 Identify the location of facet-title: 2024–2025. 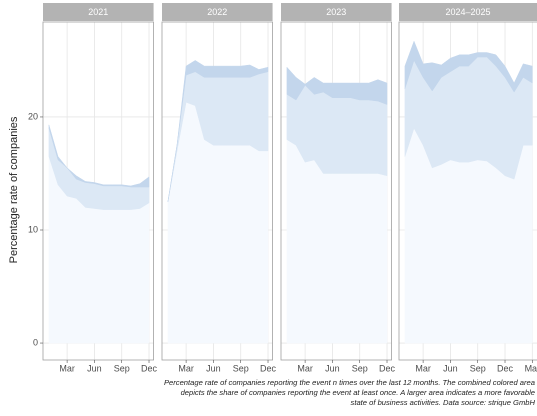
(467, 12).